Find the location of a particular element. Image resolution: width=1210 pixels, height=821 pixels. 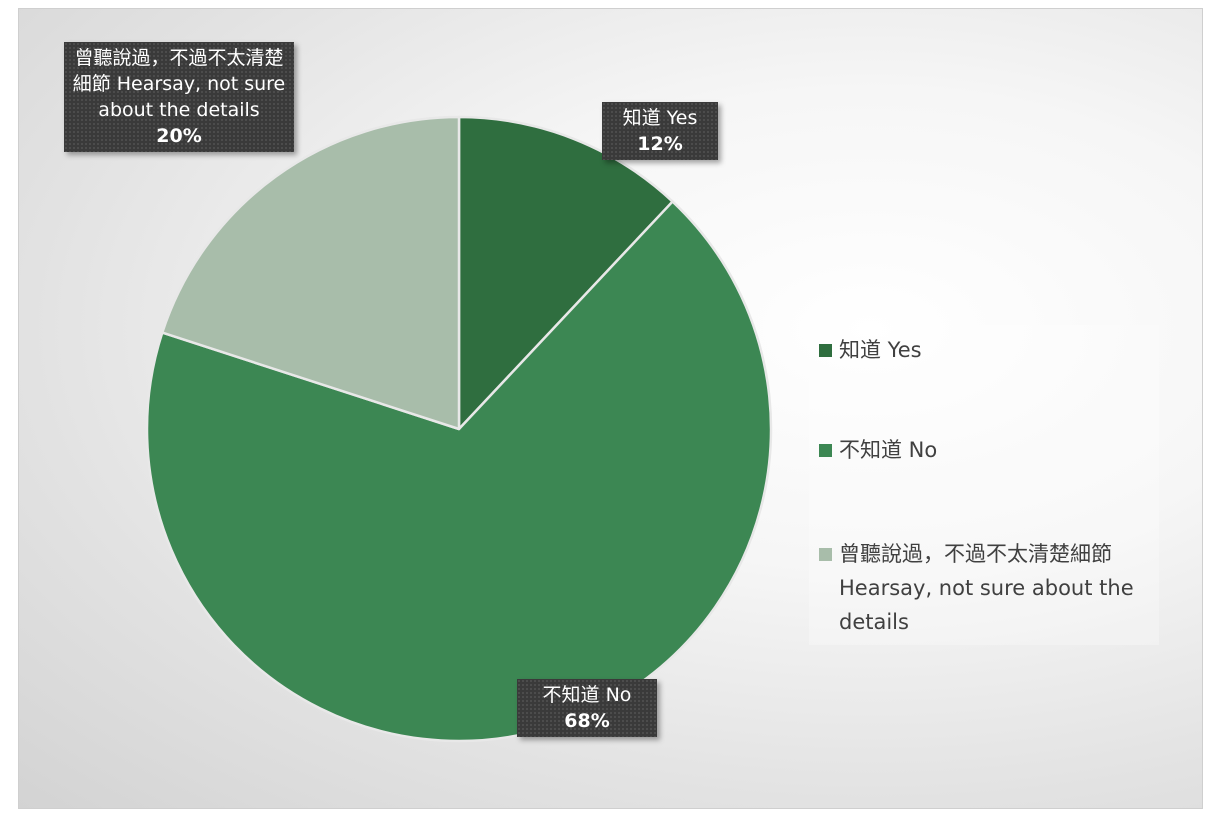

data-label-yes-name: 知道 Yes is located at coordinates (660, 118).